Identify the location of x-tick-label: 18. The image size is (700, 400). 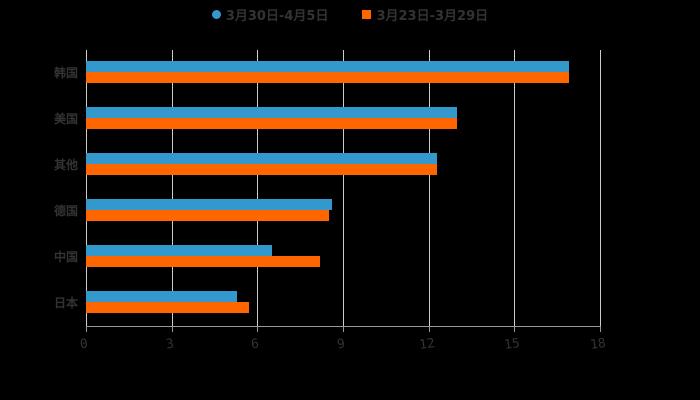
(598, 344).